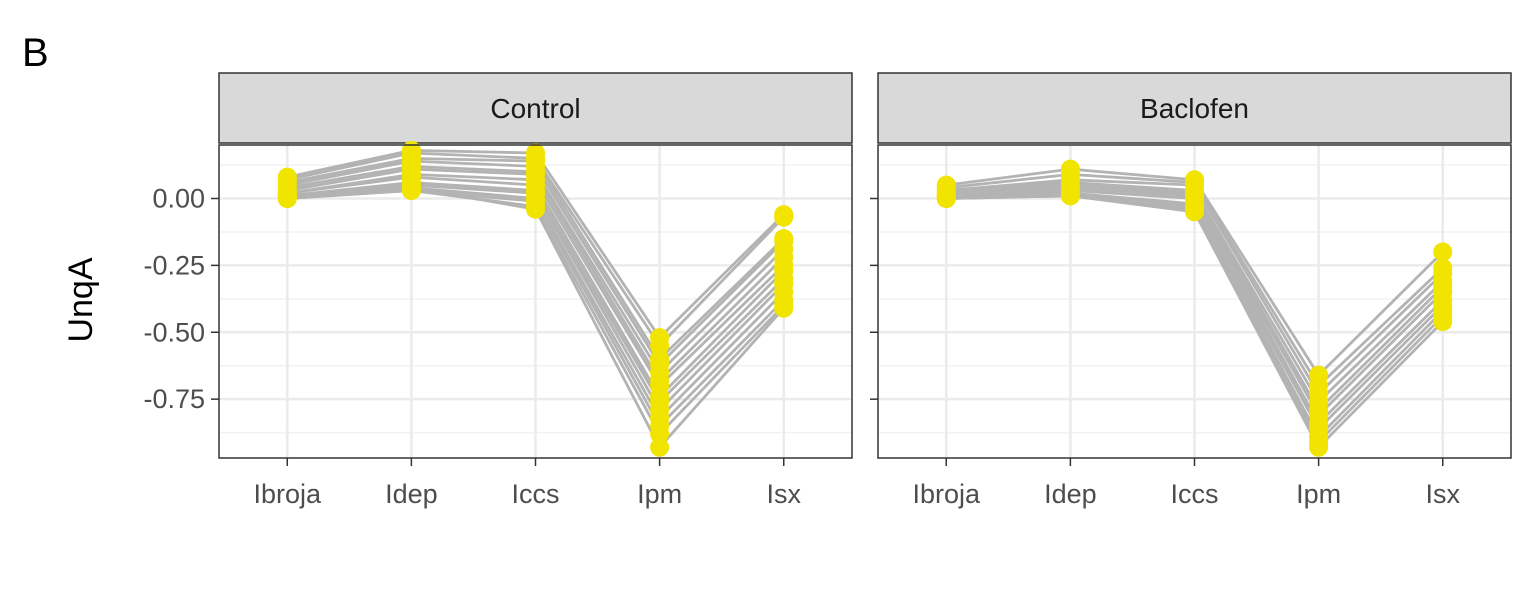 The image size is (1535, 590). What do you see at coordinates (174, 332) in the screenshot?
I see `y-tick-label: -0.50` at bounding box center [174, 332].